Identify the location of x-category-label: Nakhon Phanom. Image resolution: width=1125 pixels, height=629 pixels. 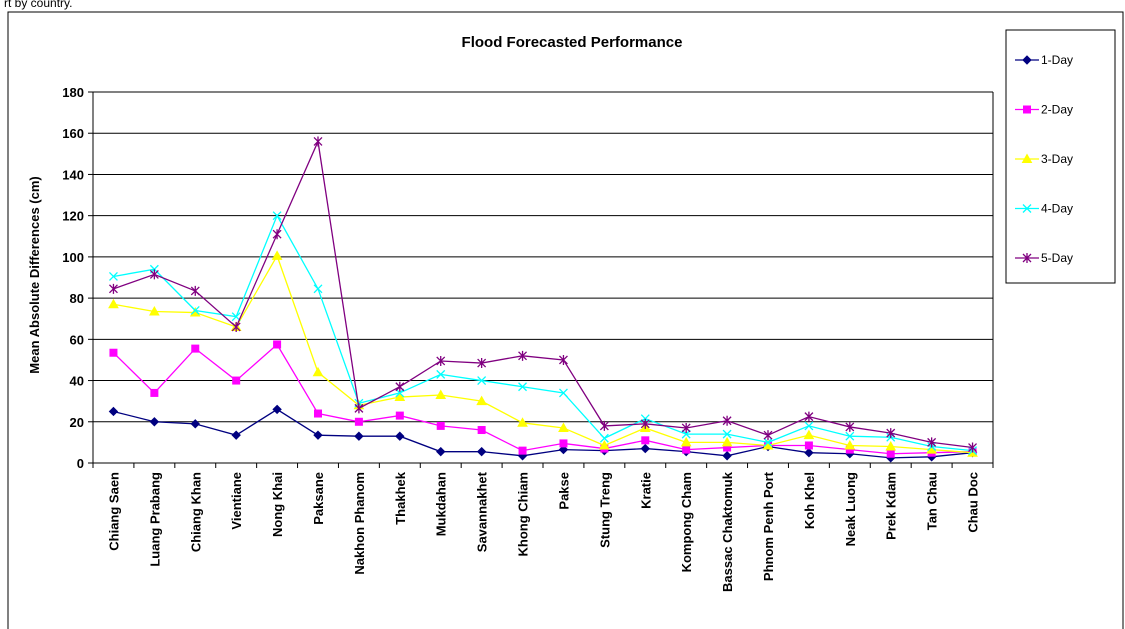
(359, 523).